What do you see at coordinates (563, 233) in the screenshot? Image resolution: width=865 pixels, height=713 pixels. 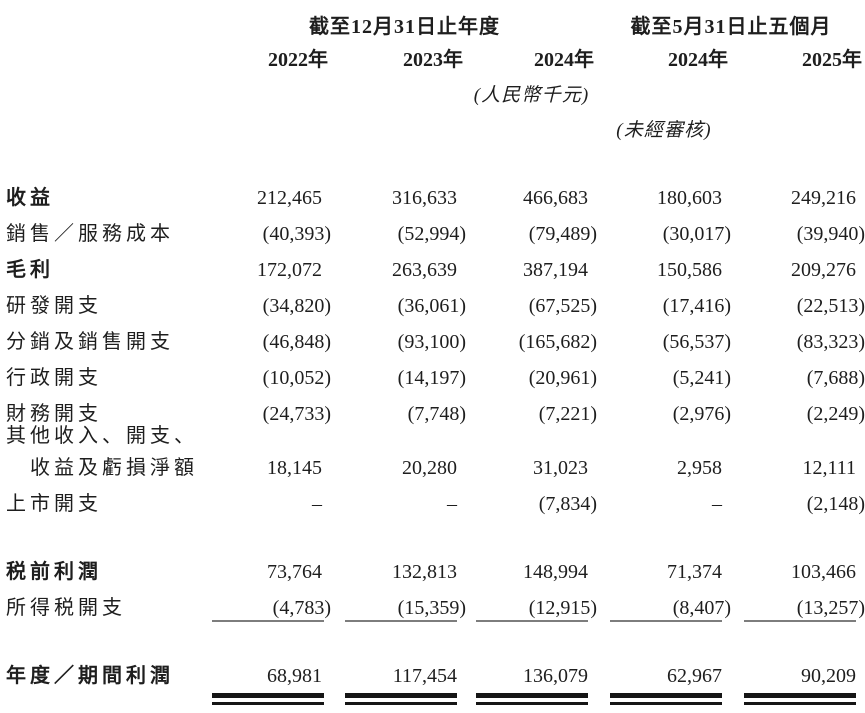 I see `value-cell: (79,489)` at bounding box center [563, 233].